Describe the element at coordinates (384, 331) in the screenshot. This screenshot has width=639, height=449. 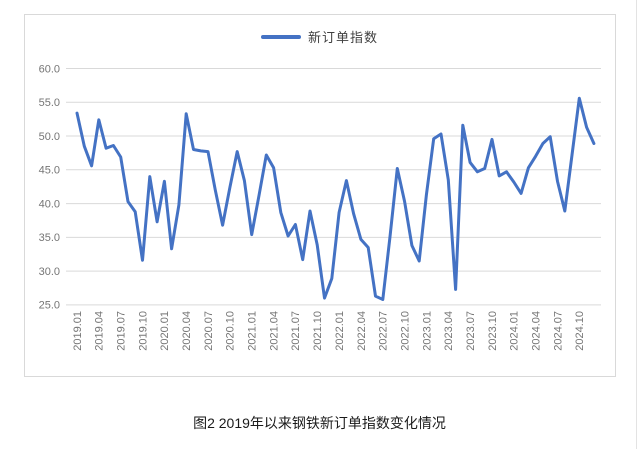
I see `x-tick-label: 2022.07` at that location.